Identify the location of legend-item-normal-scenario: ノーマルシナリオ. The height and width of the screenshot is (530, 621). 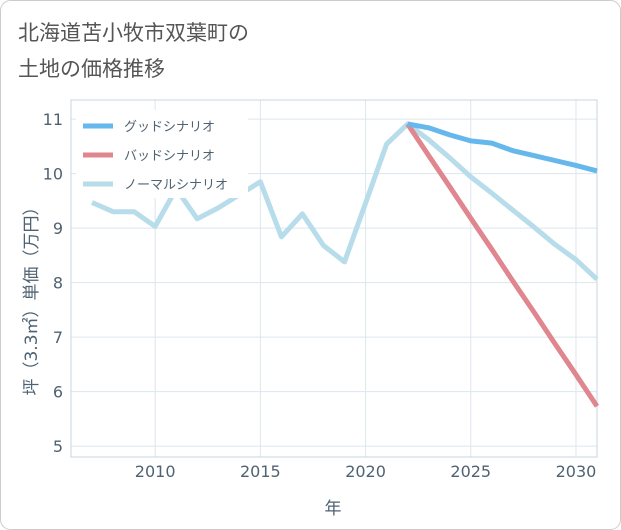
(155, 185).